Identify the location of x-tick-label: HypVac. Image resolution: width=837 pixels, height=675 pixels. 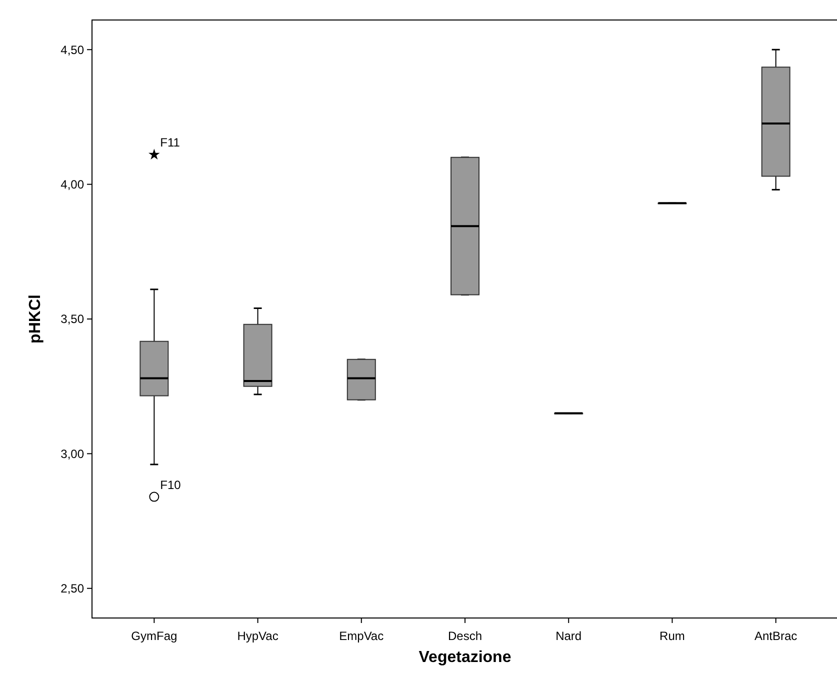
(257, 636).